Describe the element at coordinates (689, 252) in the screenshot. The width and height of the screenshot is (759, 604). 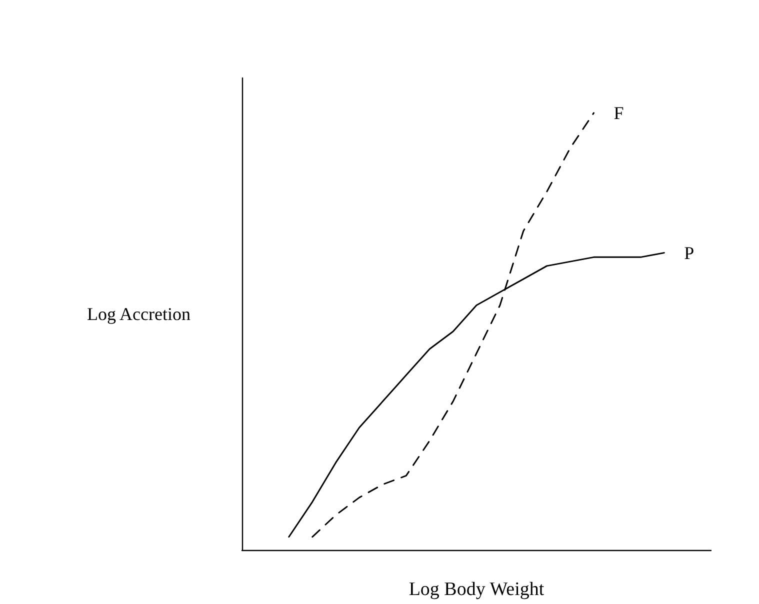
I see `series-label: P` at that location.